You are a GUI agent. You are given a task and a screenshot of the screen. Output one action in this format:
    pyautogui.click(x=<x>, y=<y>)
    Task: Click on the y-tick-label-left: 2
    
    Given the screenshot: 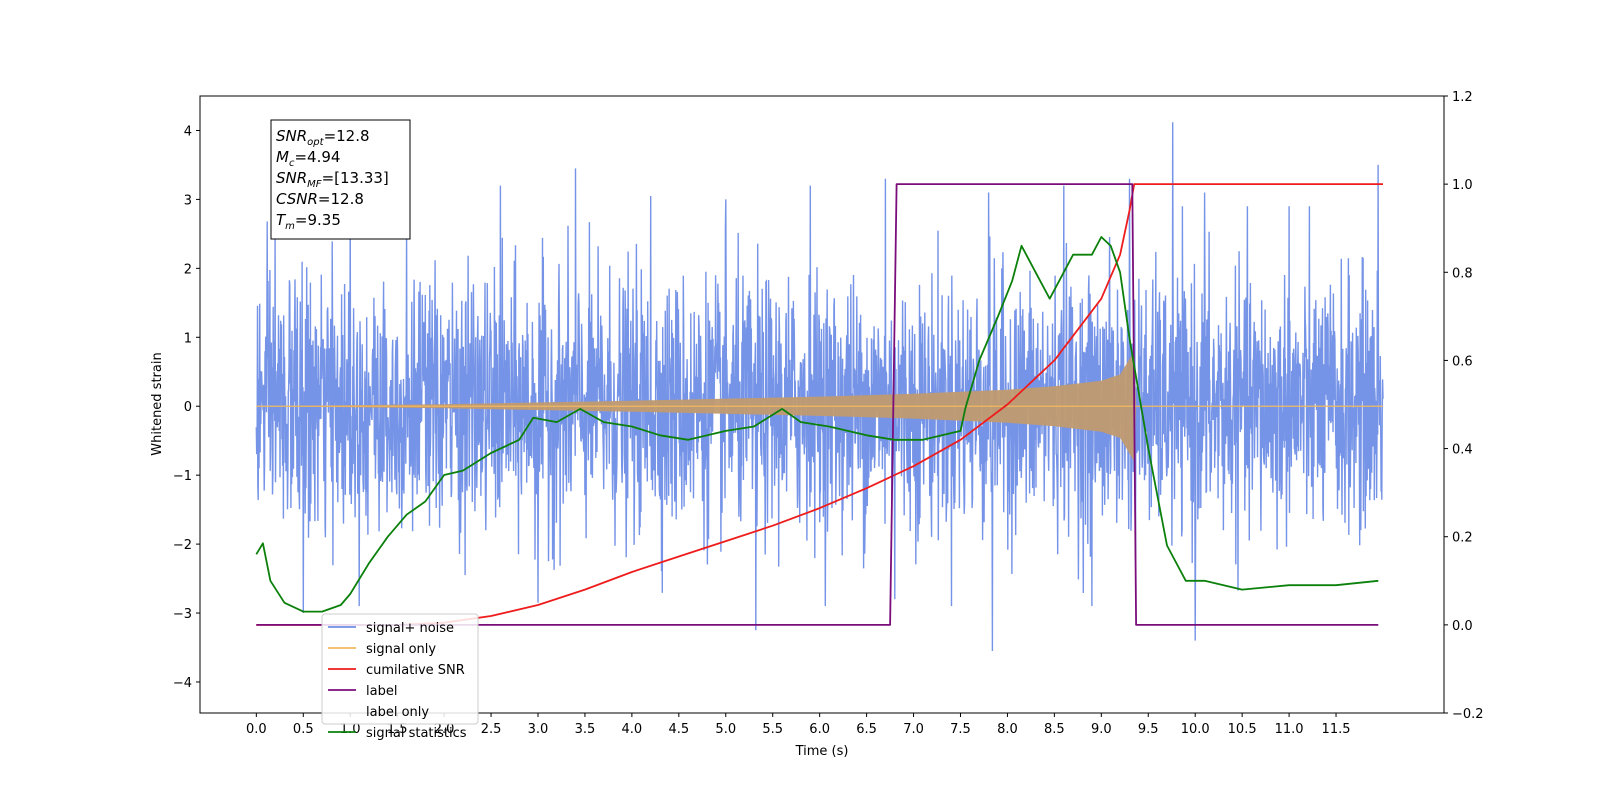 What is the action you would take?
    pyautogui.click(x=188, y=269)
    